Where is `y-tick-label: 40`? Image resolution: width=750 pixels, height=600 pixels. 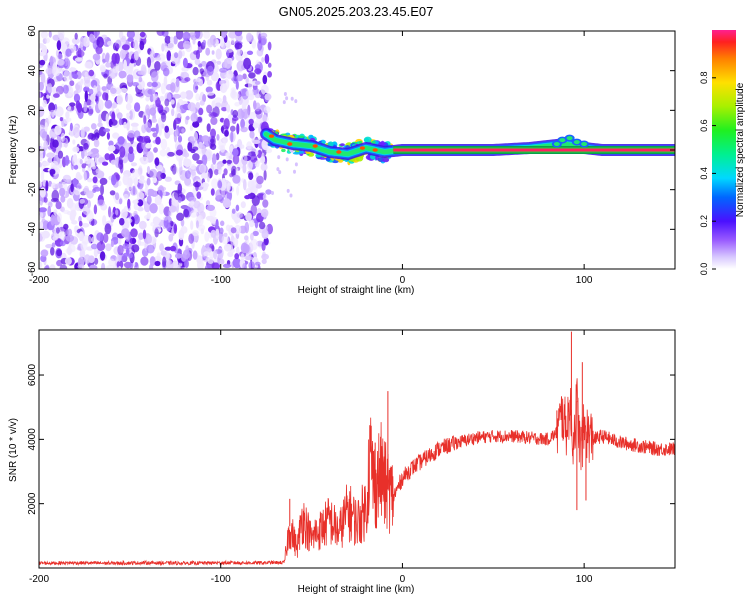
y-tick-label: 40 is located at coordinates (32, 71).